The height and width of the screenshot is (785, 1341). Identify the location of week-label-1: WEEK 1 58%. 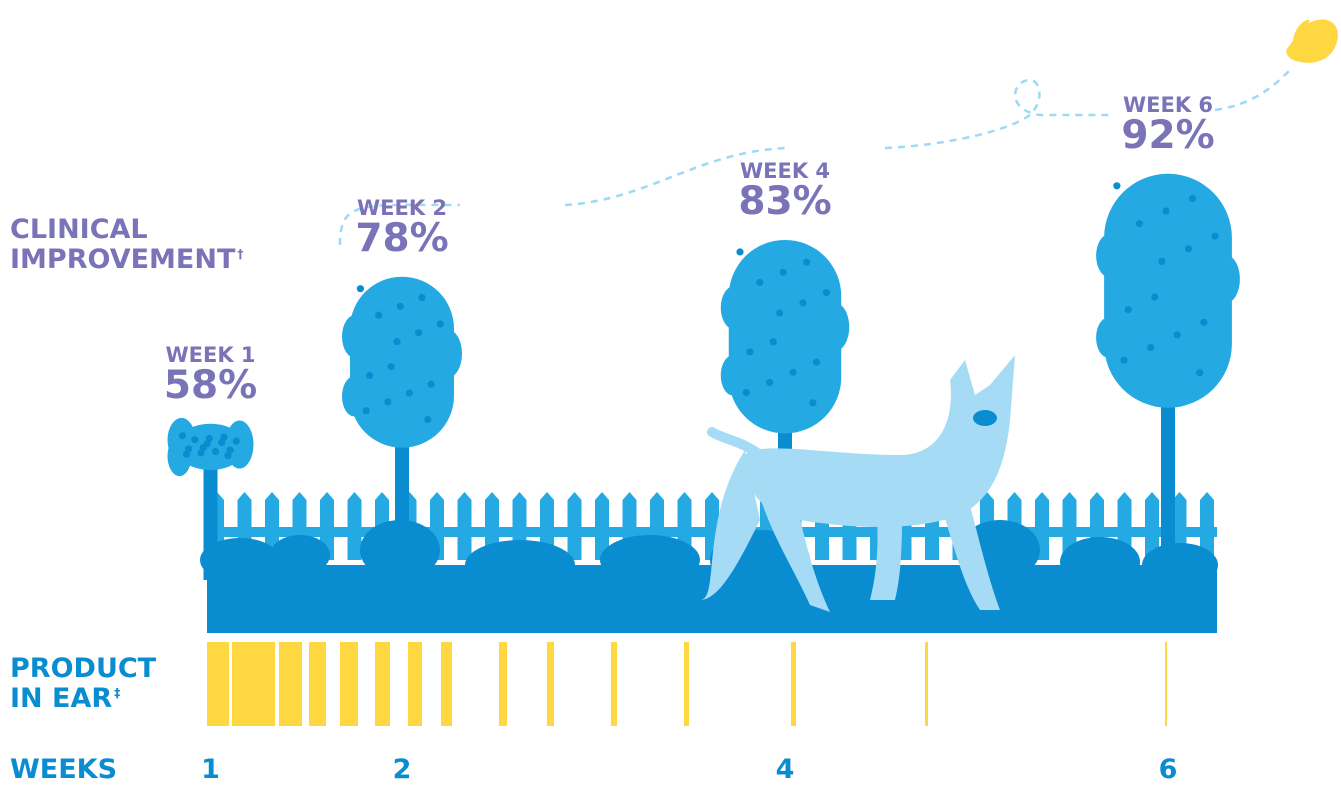
(211, 375).